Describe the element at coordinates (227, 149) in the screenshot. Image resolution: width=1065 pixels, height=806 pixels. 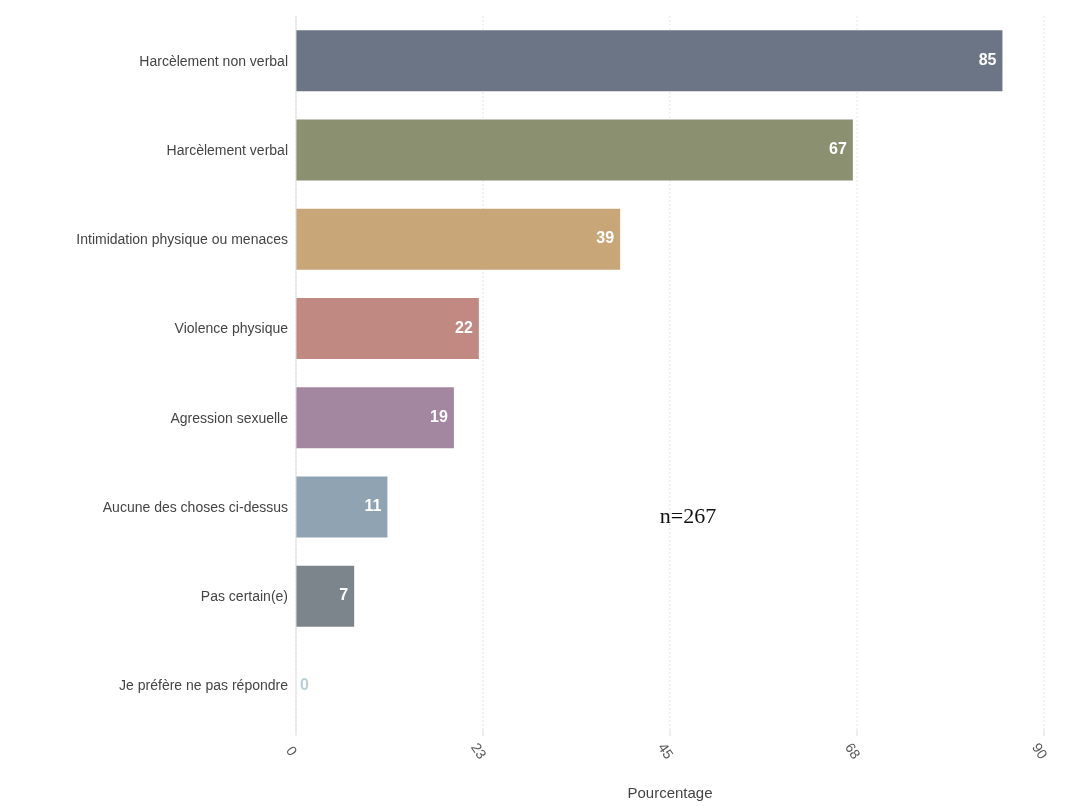
I see `y-tick-label: Harcèlement verbal` at that location.